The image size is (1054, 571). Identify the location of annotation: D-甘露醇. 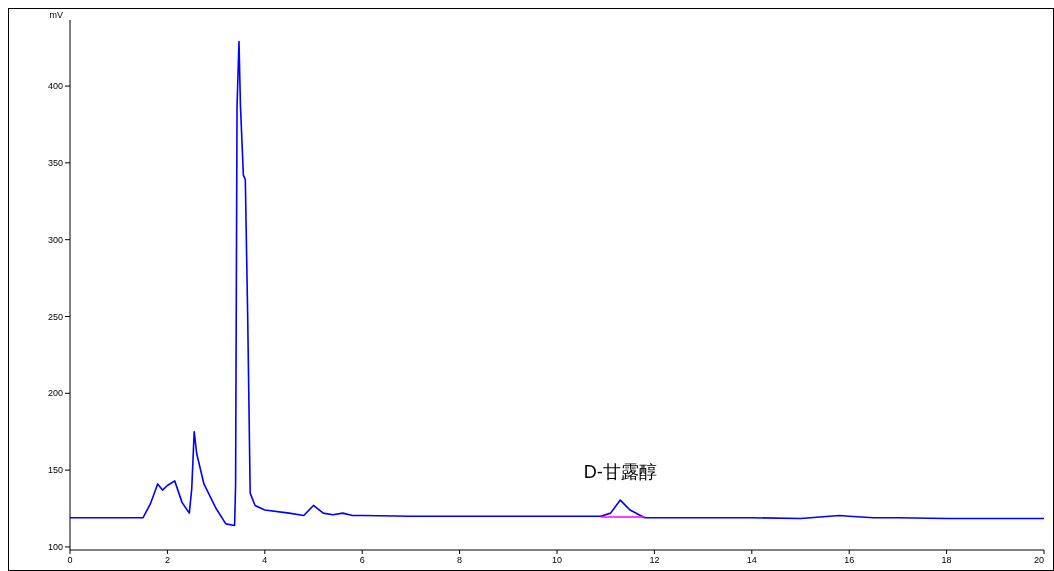
(620, 472).